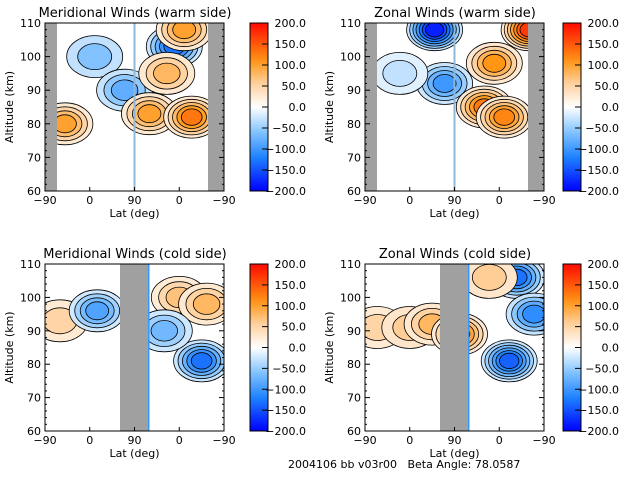  I want to click on x-axis-label: Lat (deg), so click(135, 453).